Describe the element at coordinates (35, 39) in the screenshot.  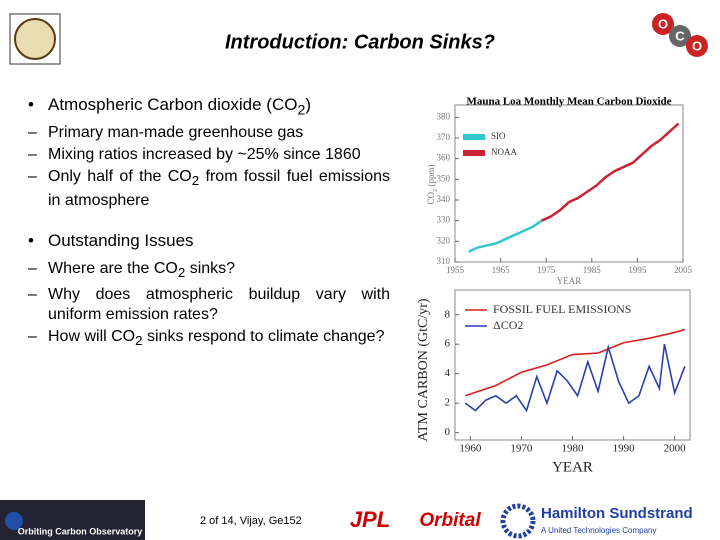
I see `seal-ring` at that location.